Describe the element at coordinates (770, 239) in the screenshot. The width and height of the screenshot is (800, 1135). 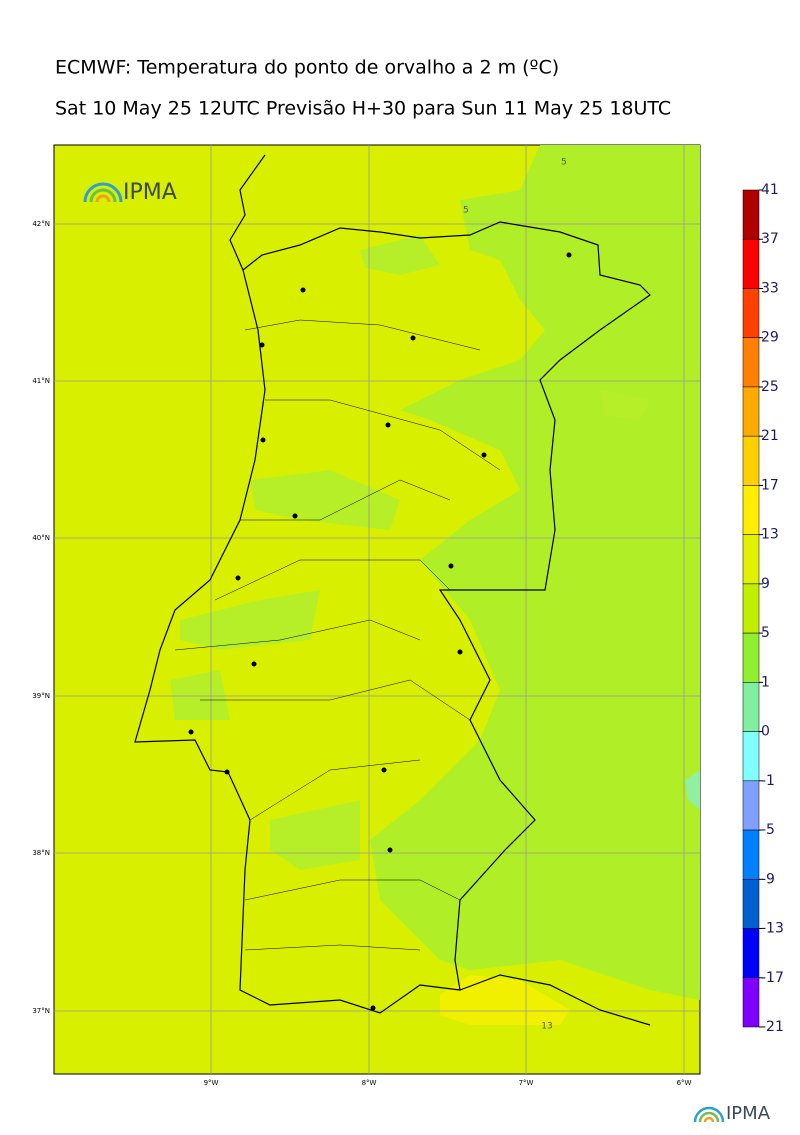
I see `colorbar-label: 37` at that location.